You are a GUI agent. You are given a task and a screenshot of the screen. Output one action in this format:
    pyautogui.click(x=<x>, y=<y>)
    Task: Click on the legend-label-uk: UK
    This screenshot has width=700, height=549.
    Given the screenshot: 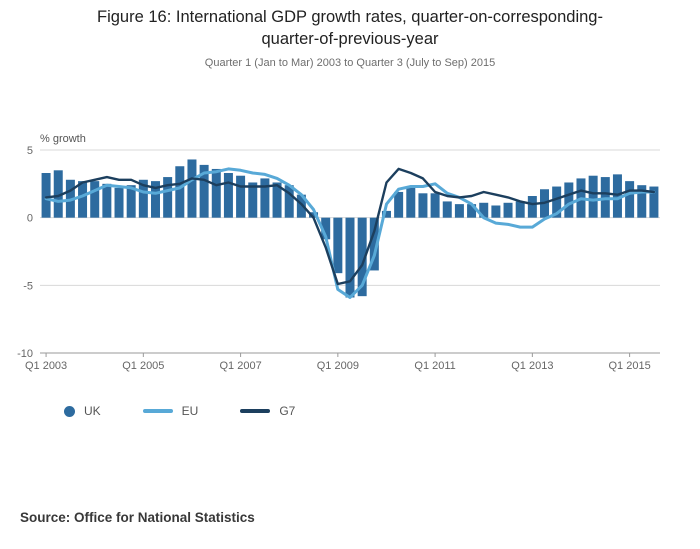 What is the action you would take?
    pyautogui.click(x=92, y=411)
    